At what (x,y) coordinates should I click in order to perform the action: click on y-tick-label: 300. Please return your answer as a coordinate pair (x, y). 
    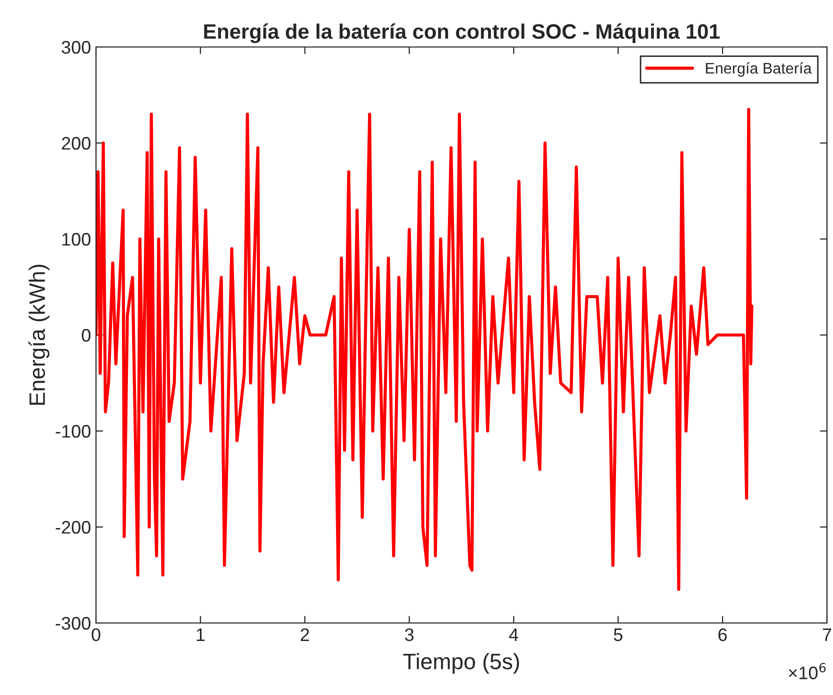
    Looking at the image, I should click on (76, 47).